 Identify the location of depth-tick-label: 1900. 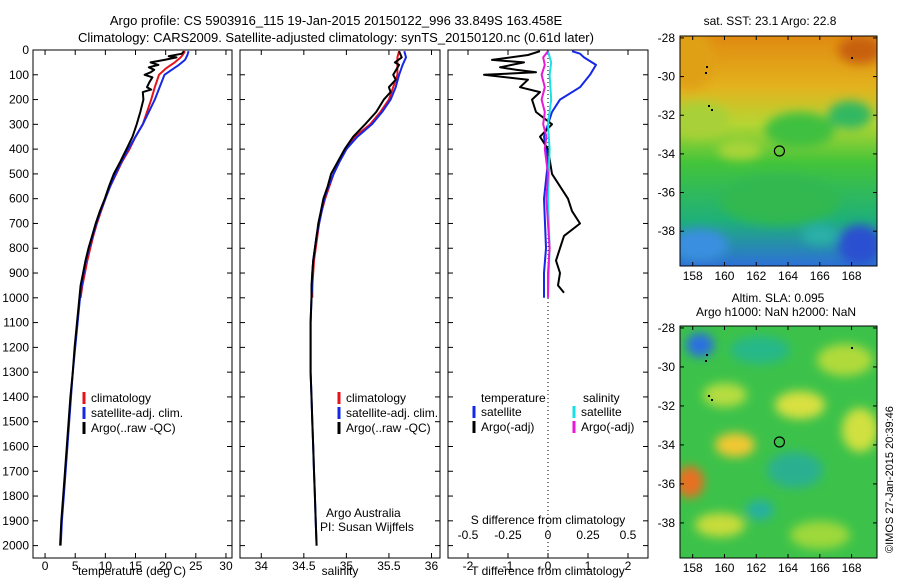
(15, 521).